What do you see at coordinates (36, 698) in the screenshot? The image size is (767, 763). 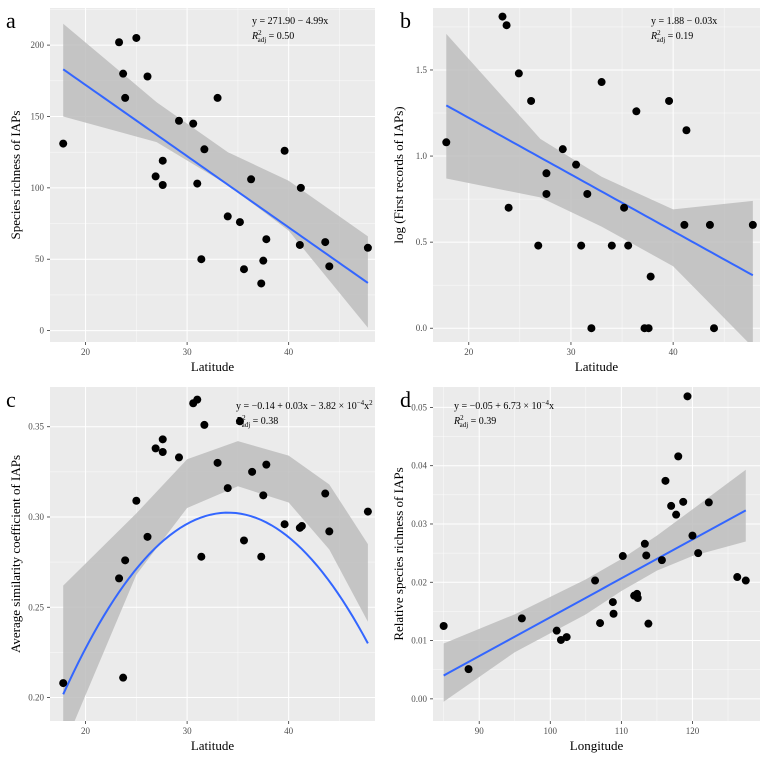 I see `y-tick-label: 0.20` at bounding box center [36, 698].